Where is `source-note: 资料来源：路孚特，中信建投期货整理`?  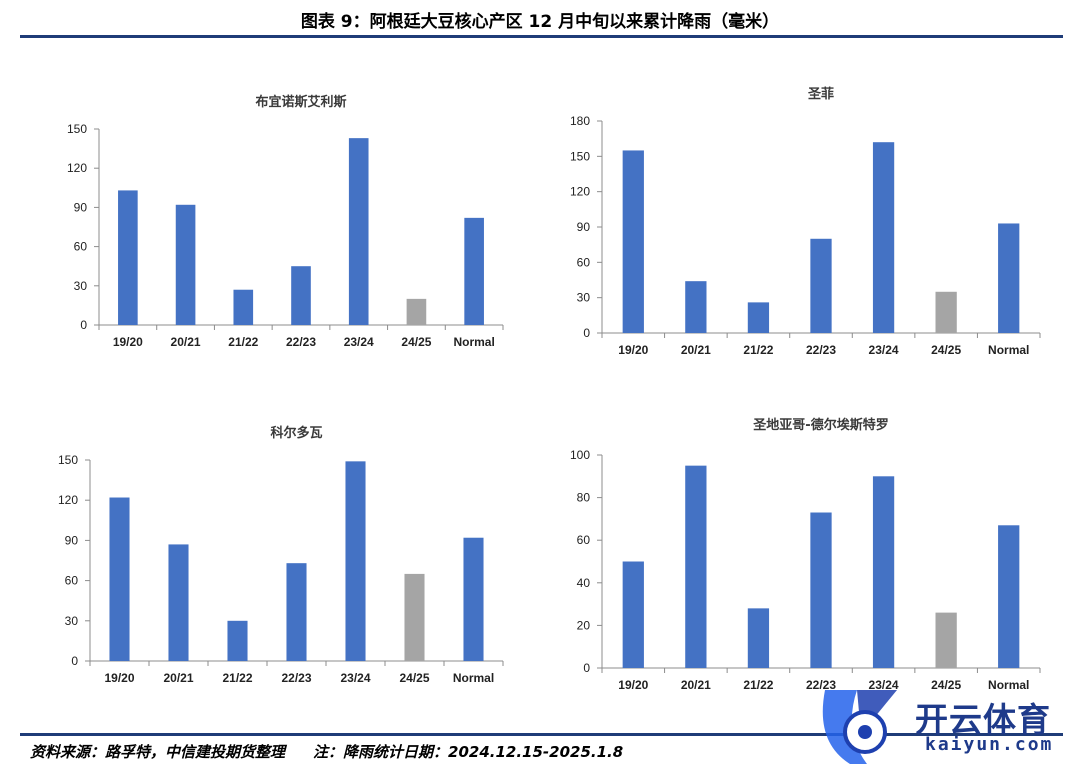 source-note: 资料来源：路孚特，中信建投期货整理 is located at coordinates (158, 752).